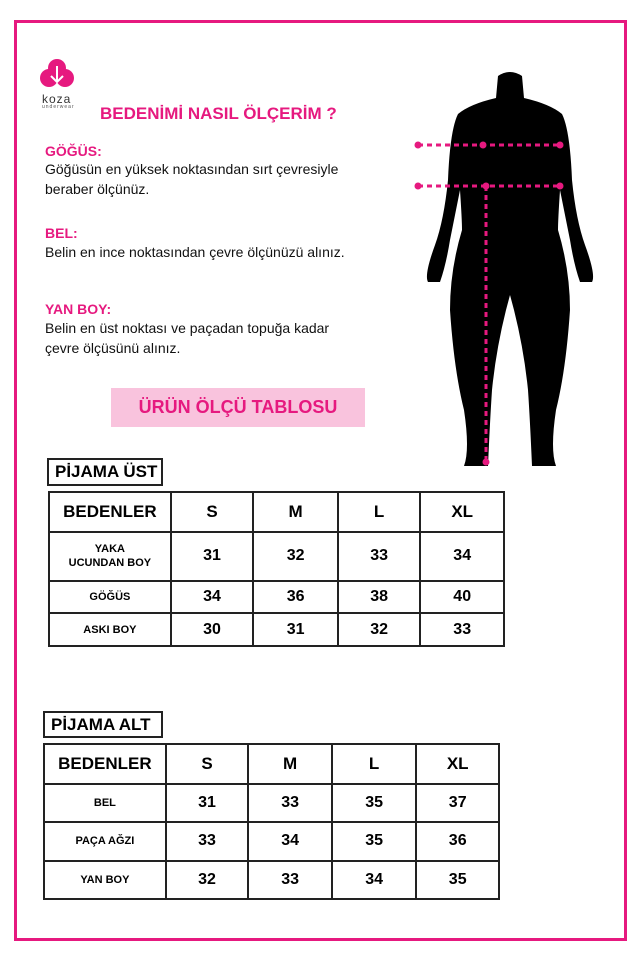  Describe the element at coordinates (110, 597) in the screenshot. I see `row-header: GÖĞÜS` at that location.